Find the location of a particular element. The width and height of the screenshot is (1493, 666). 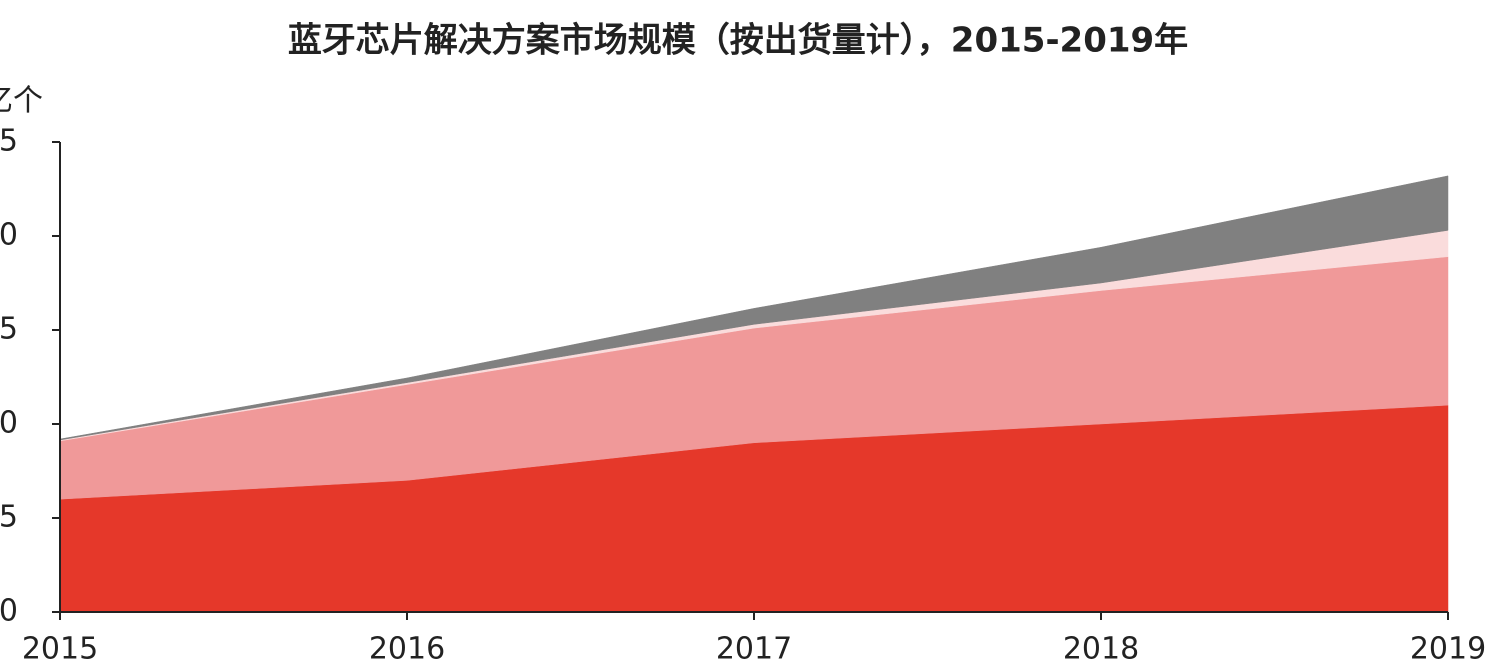

chart-title: 蓝牙芯片解决方案市场规模（按出货量计），2015-2019年 is located at coordinates (738, 41).